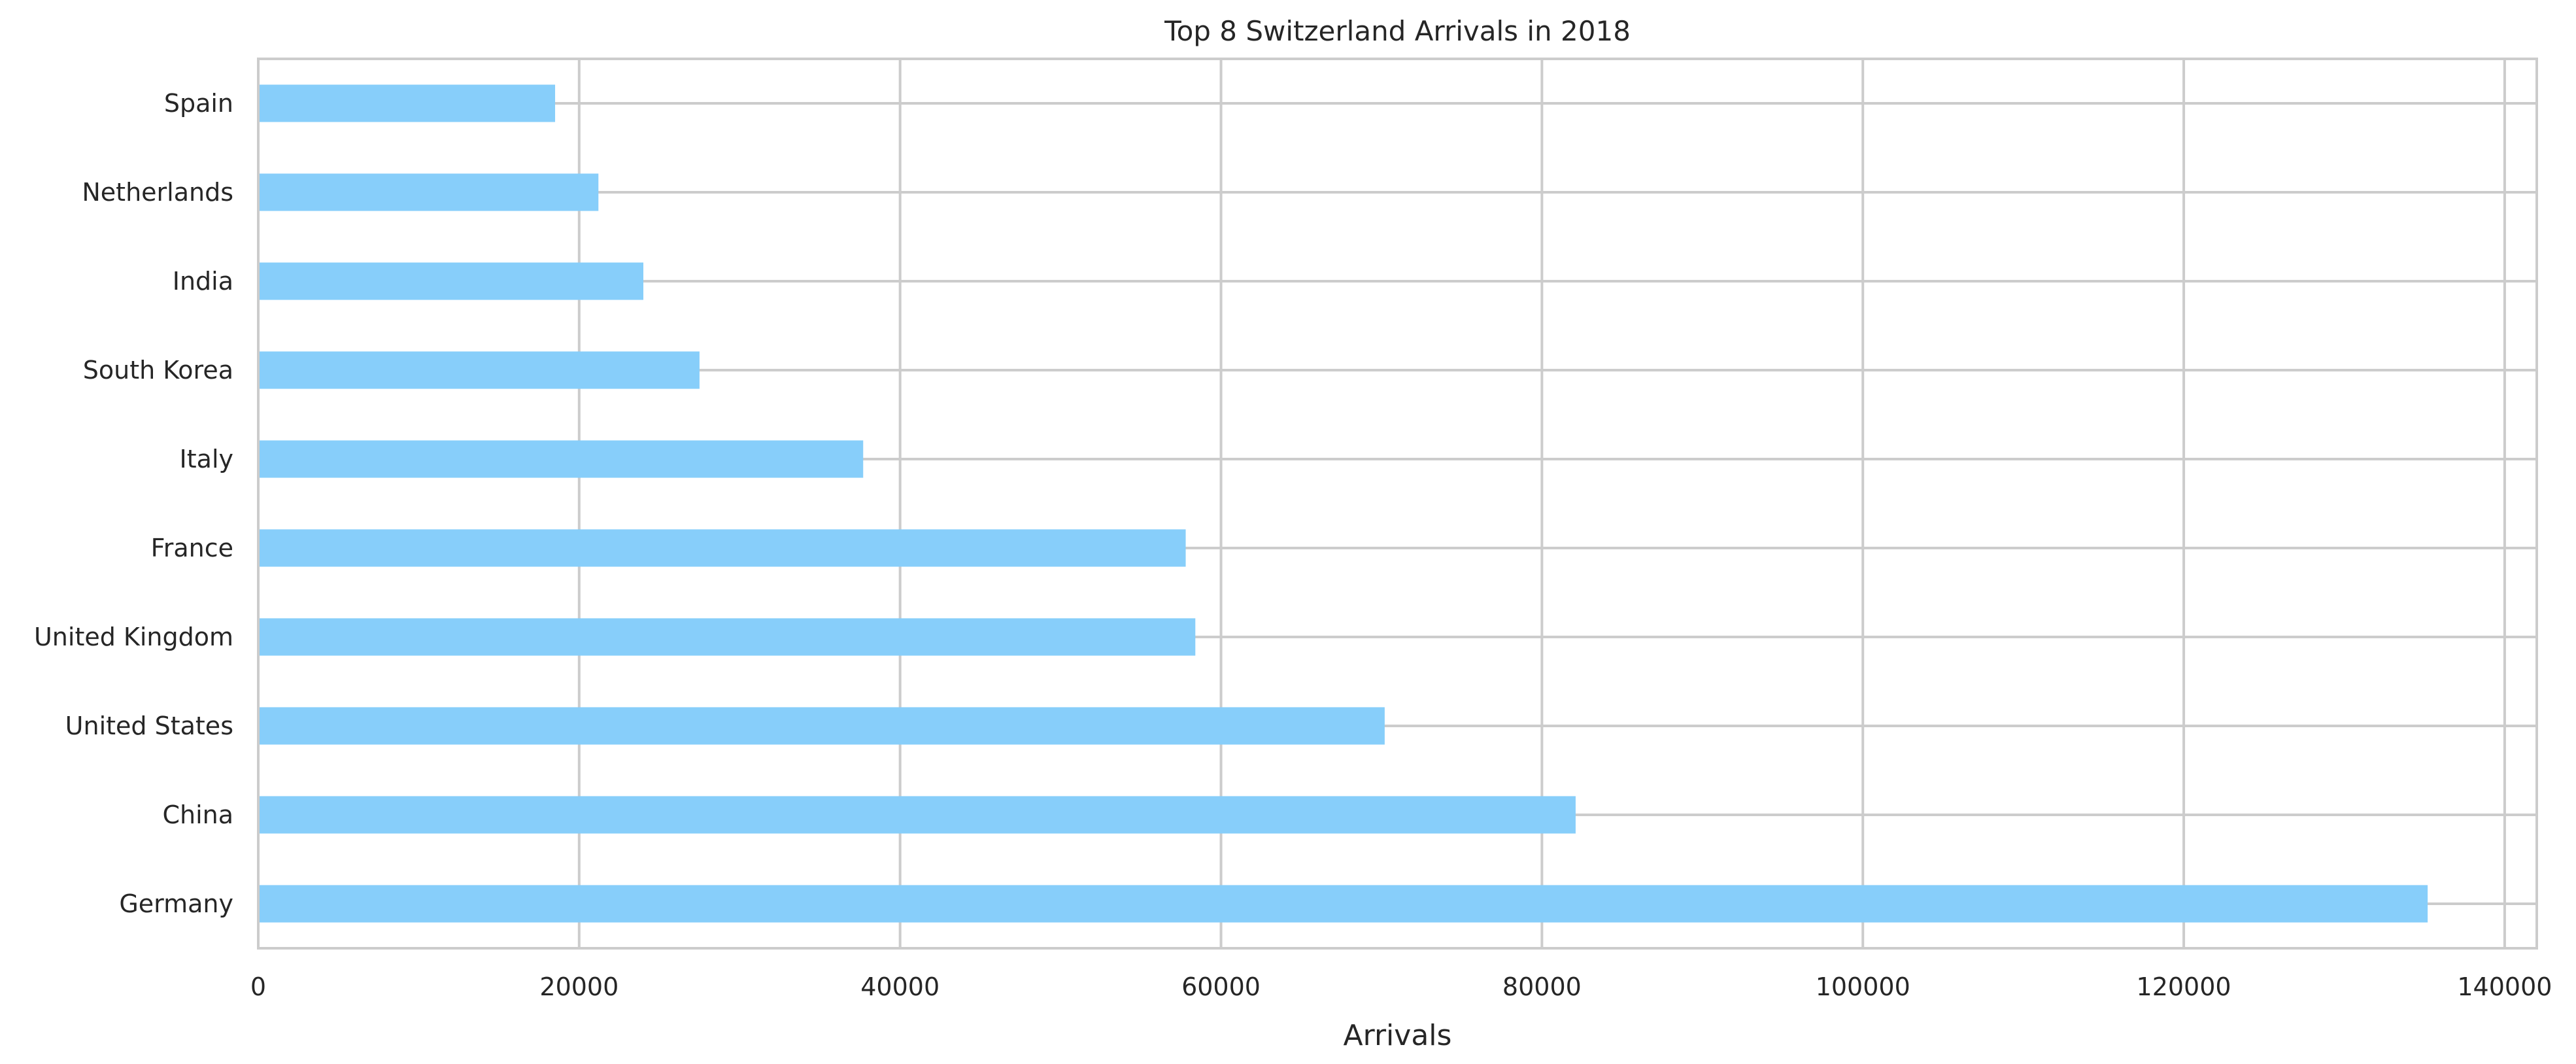  I want to click on chart-title: Top 8 Switzerland Arrivals in 2018, so click(1397, 31).